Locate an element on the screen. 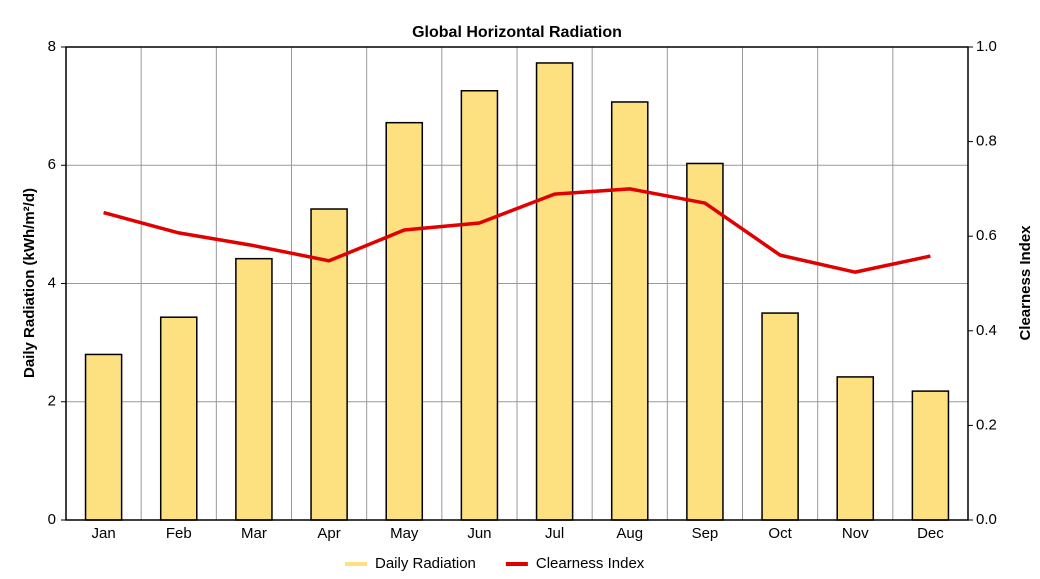 The width and height of the screenshot is (1040, 579). x-tick-label: Jul is located at coordinates (554, 533).